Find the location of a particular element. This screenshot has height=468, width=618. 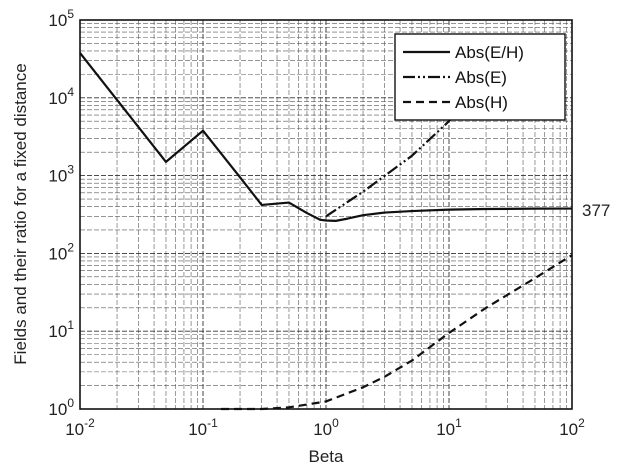

x-axis-label: Beta is located at coordinates (327, 456).